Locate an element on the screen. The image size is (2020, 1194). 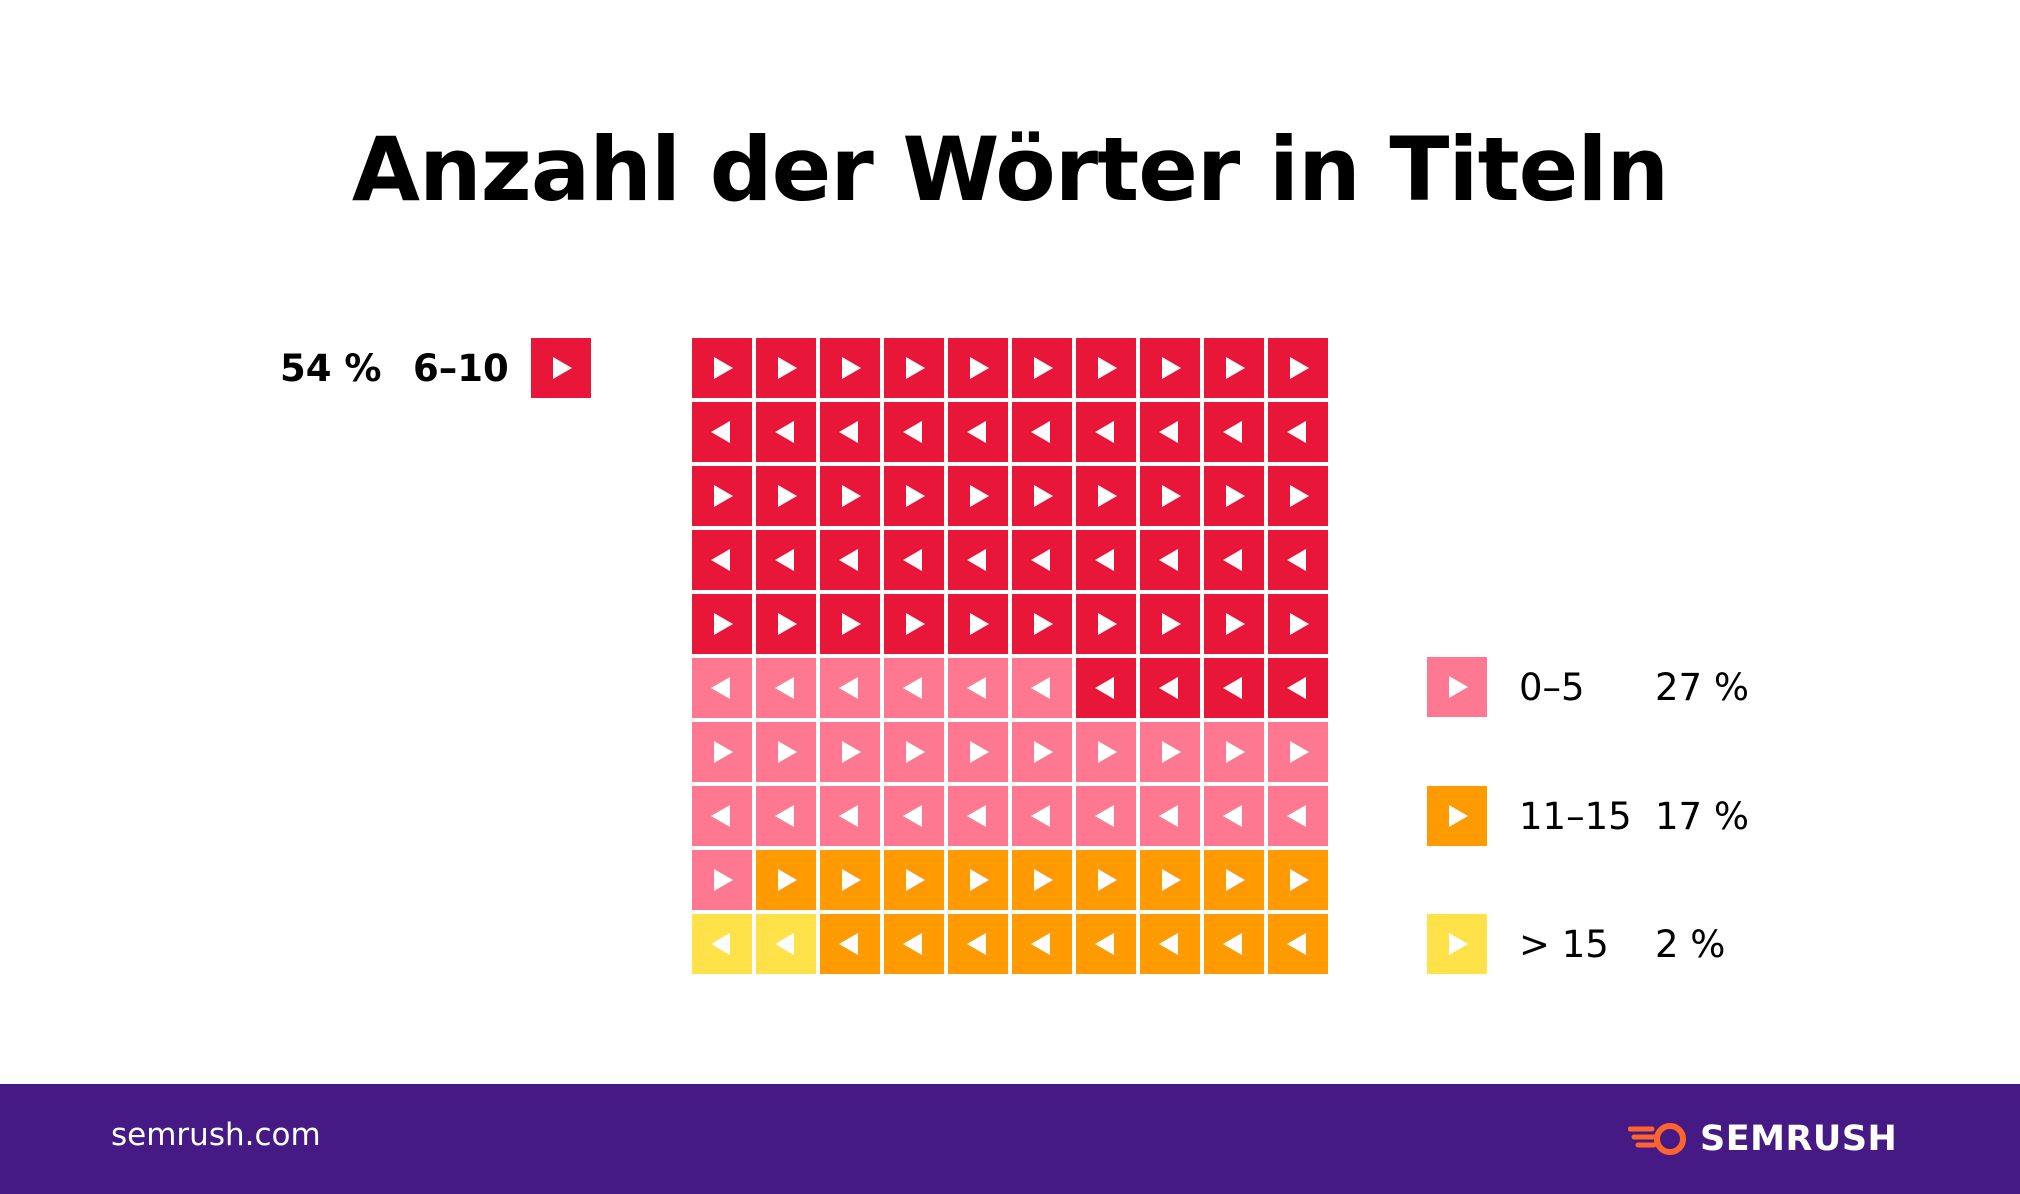
legend-value: 54 % is located at coordinates (331, 368).